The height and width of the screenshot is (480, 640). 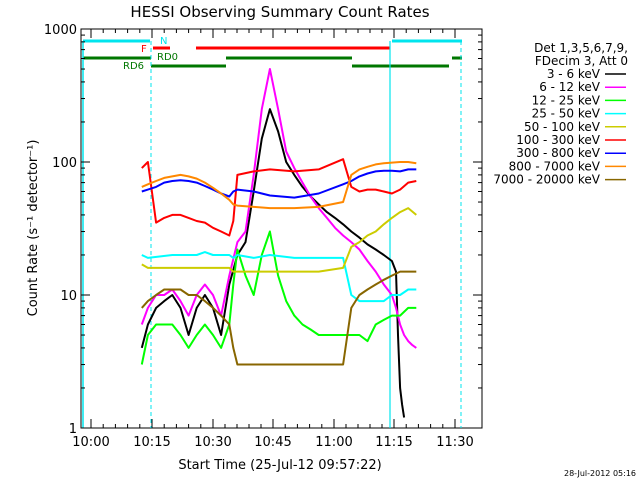 What do you see at coordinates (600, 473) in the screenshot?
I see `timestamp: 28-Jul-2012 05:16` at bounding box center [600, 473].